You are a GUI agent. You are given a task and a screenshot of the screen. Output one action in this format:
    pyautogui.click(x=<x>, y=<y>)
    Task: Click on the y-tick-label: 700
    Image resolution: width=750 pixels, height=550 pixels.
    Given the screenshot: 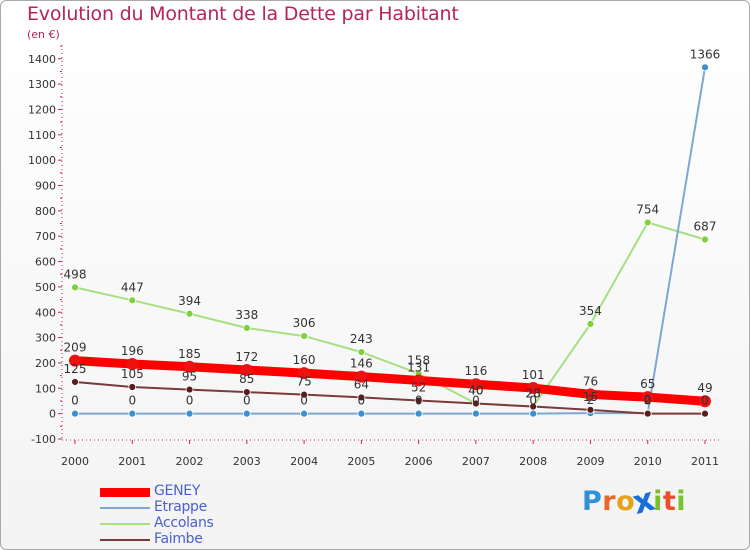 What is the action you would take?
    pyautogui.click(x=45, y=236)
    